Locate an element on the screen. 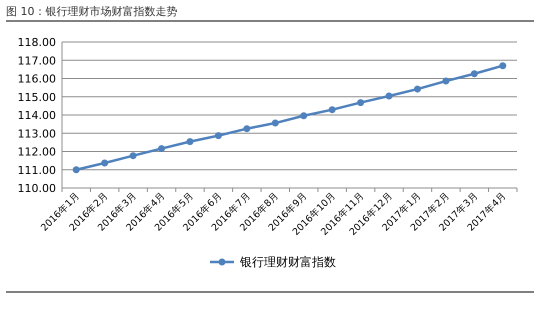  y-tick-label: 110.00 is located at coordinates (37, 188).